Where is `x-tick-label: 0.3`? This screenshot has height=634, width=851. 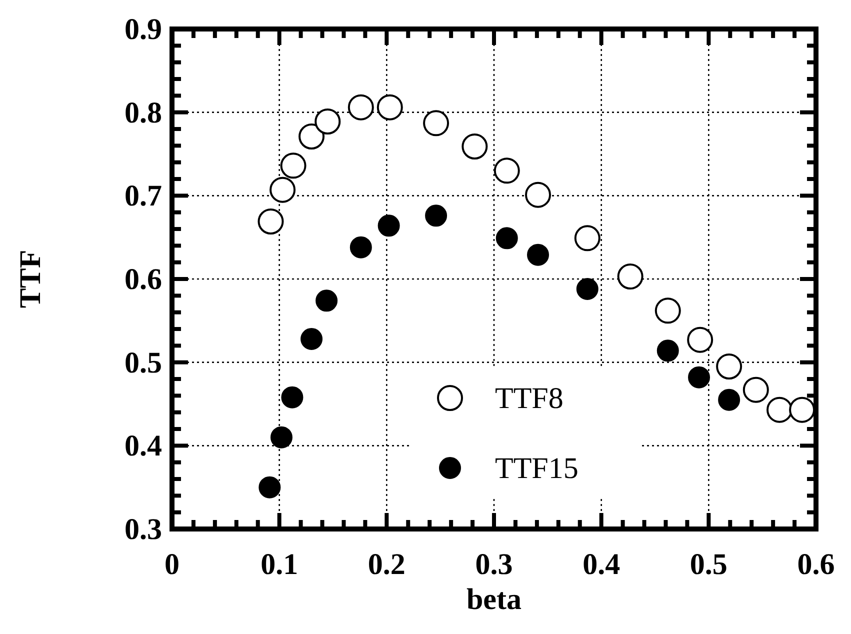
x-tick-label: 0.3 is located at coordinates (494, 564).